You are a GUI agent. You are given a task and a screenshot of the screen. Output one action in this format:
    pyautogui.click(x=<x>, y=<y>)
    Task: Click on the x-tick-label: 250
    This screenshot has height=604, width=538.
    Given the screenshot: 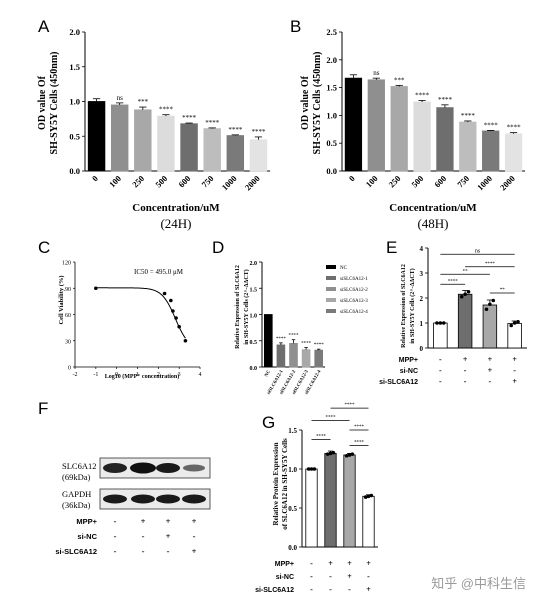 What is the action you would take?
    pyautogui.click(x=395, y=181)
    